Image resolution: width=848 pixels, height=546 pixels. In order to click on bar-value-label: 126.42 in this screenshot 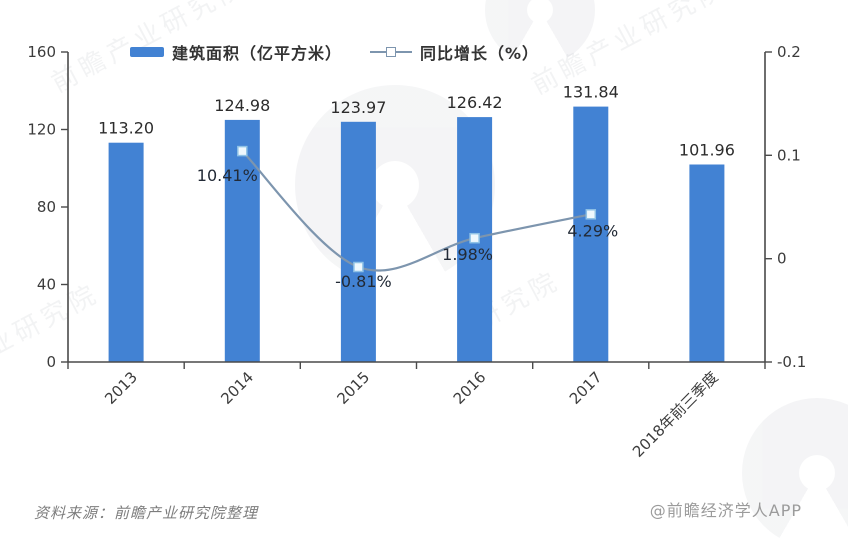, I will do `click(475, 102)`.